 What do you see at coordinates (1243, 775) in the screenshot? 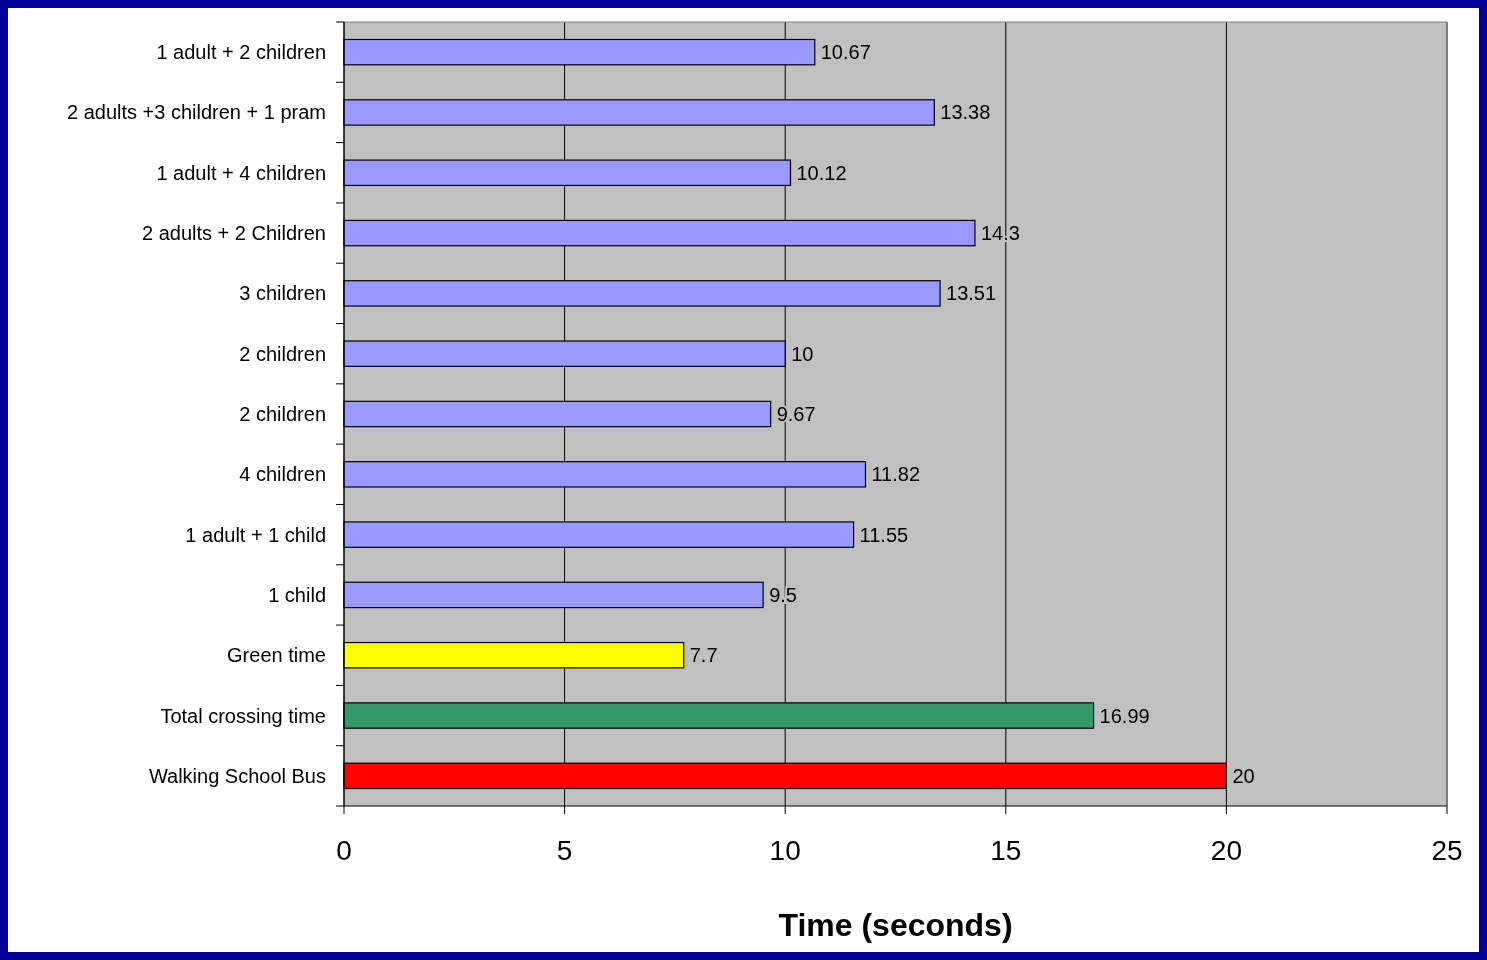
I see `data-label: 20` at bounding box center [1243, 775].